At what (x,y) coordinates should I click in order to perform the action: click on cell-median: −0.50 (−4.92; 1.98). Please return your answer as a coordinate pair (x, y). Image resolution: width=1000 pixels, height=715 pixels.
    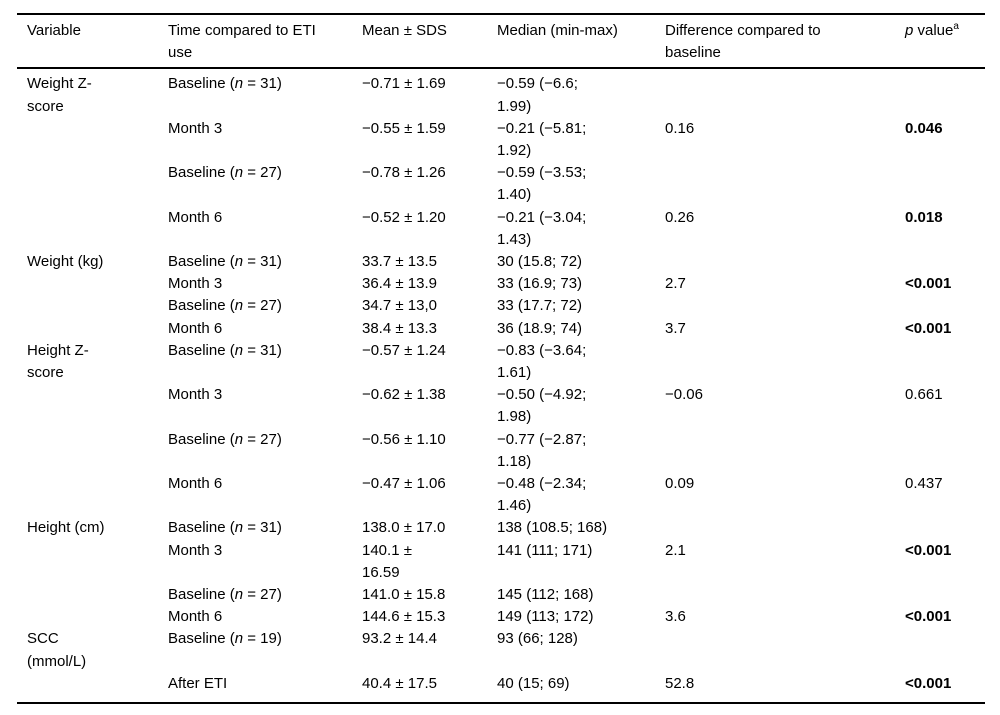
    Looking at the image, I should click on (542, 406).